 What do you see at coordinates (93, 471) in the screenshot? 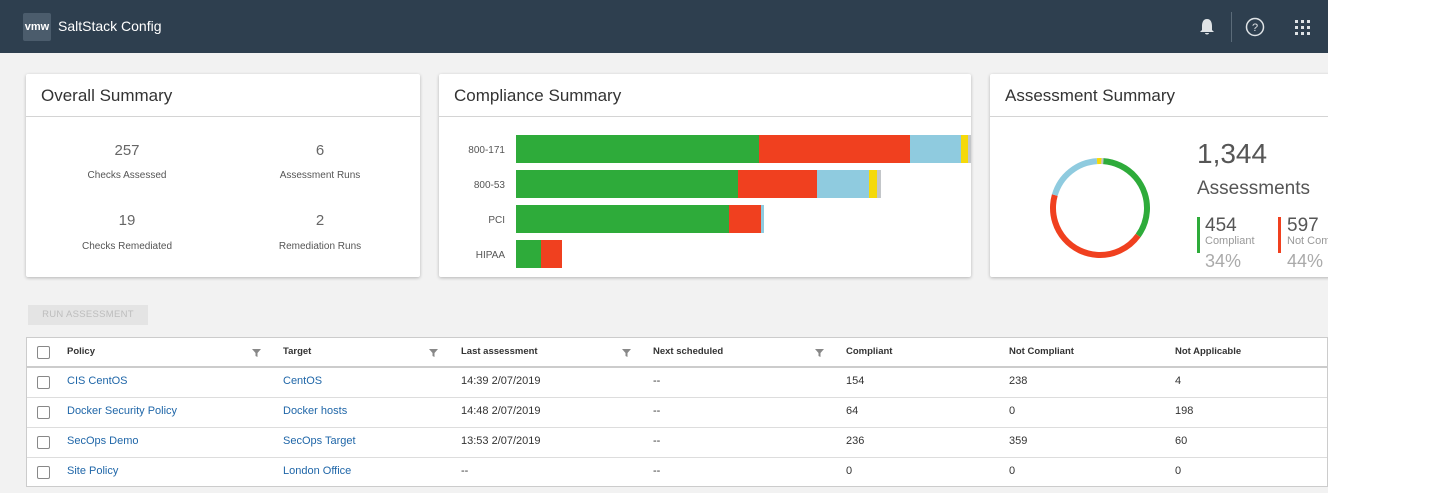
I see `table-cell: Site Policy` at bounding box center [93, 471].